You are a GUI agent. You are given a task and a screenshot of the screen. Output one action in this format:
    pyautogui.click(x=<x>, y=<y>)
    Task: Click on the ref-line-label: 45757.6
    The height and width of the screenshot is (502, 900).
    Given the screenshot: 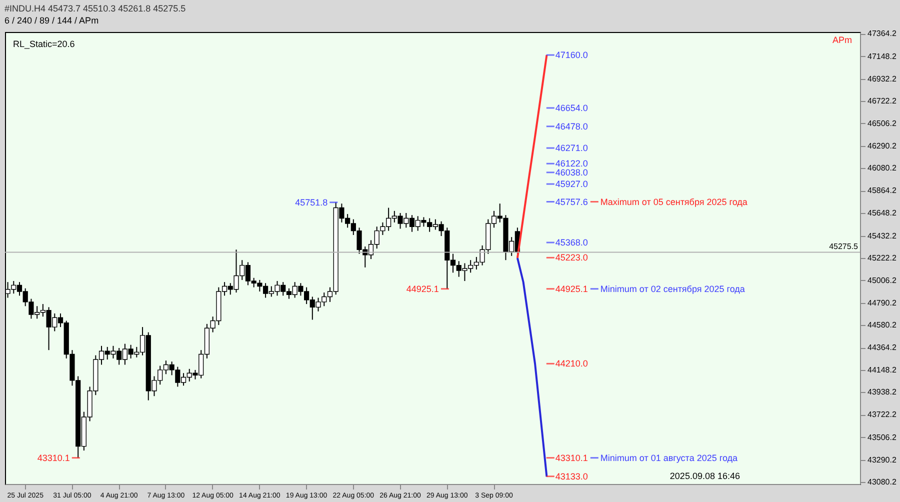 What is the action you would take?
    pyautogui.click(x=571, y=201)
    